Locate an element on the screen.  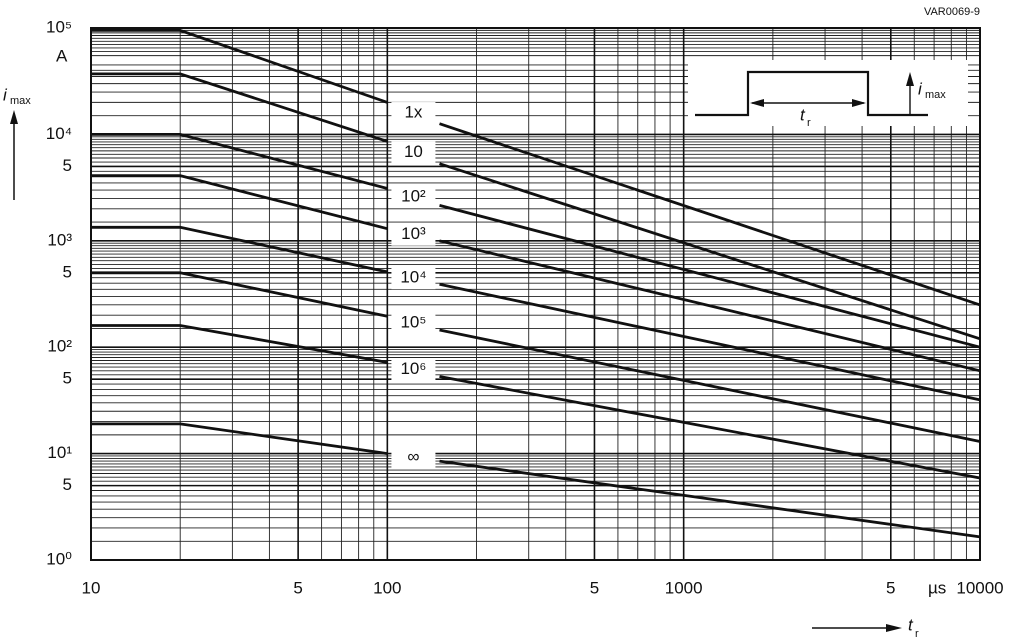
curve-label: 10² is located at coordinates (413, 195).